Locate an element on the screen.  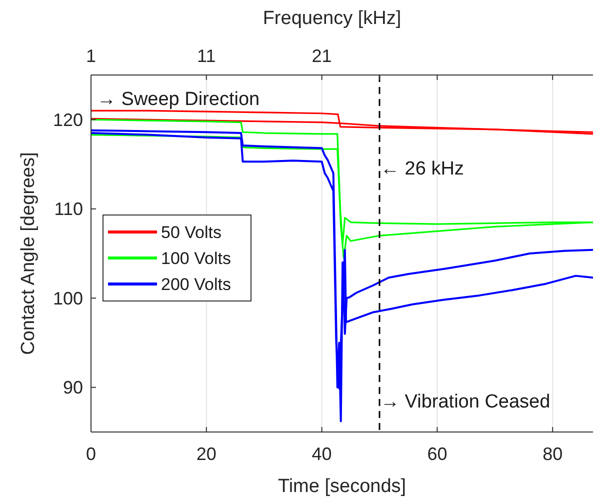
legend-label: 200 Volts is located at coordinates (196, 284).